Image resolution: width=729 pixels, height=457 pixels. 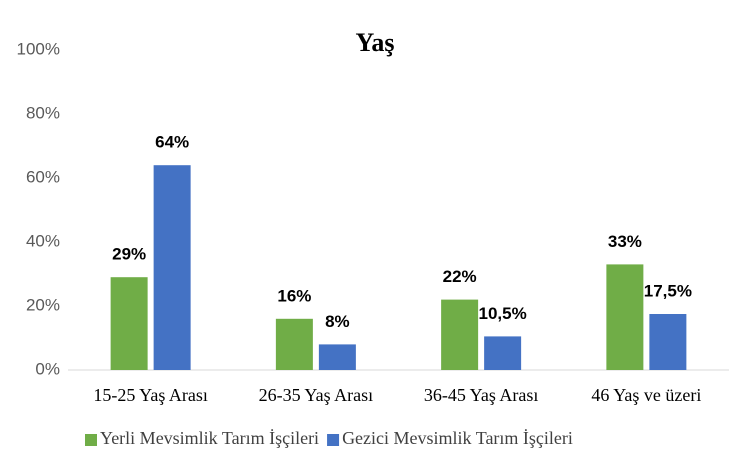 I want to click on value-label: 17,5%, so click(x=668, y=290).